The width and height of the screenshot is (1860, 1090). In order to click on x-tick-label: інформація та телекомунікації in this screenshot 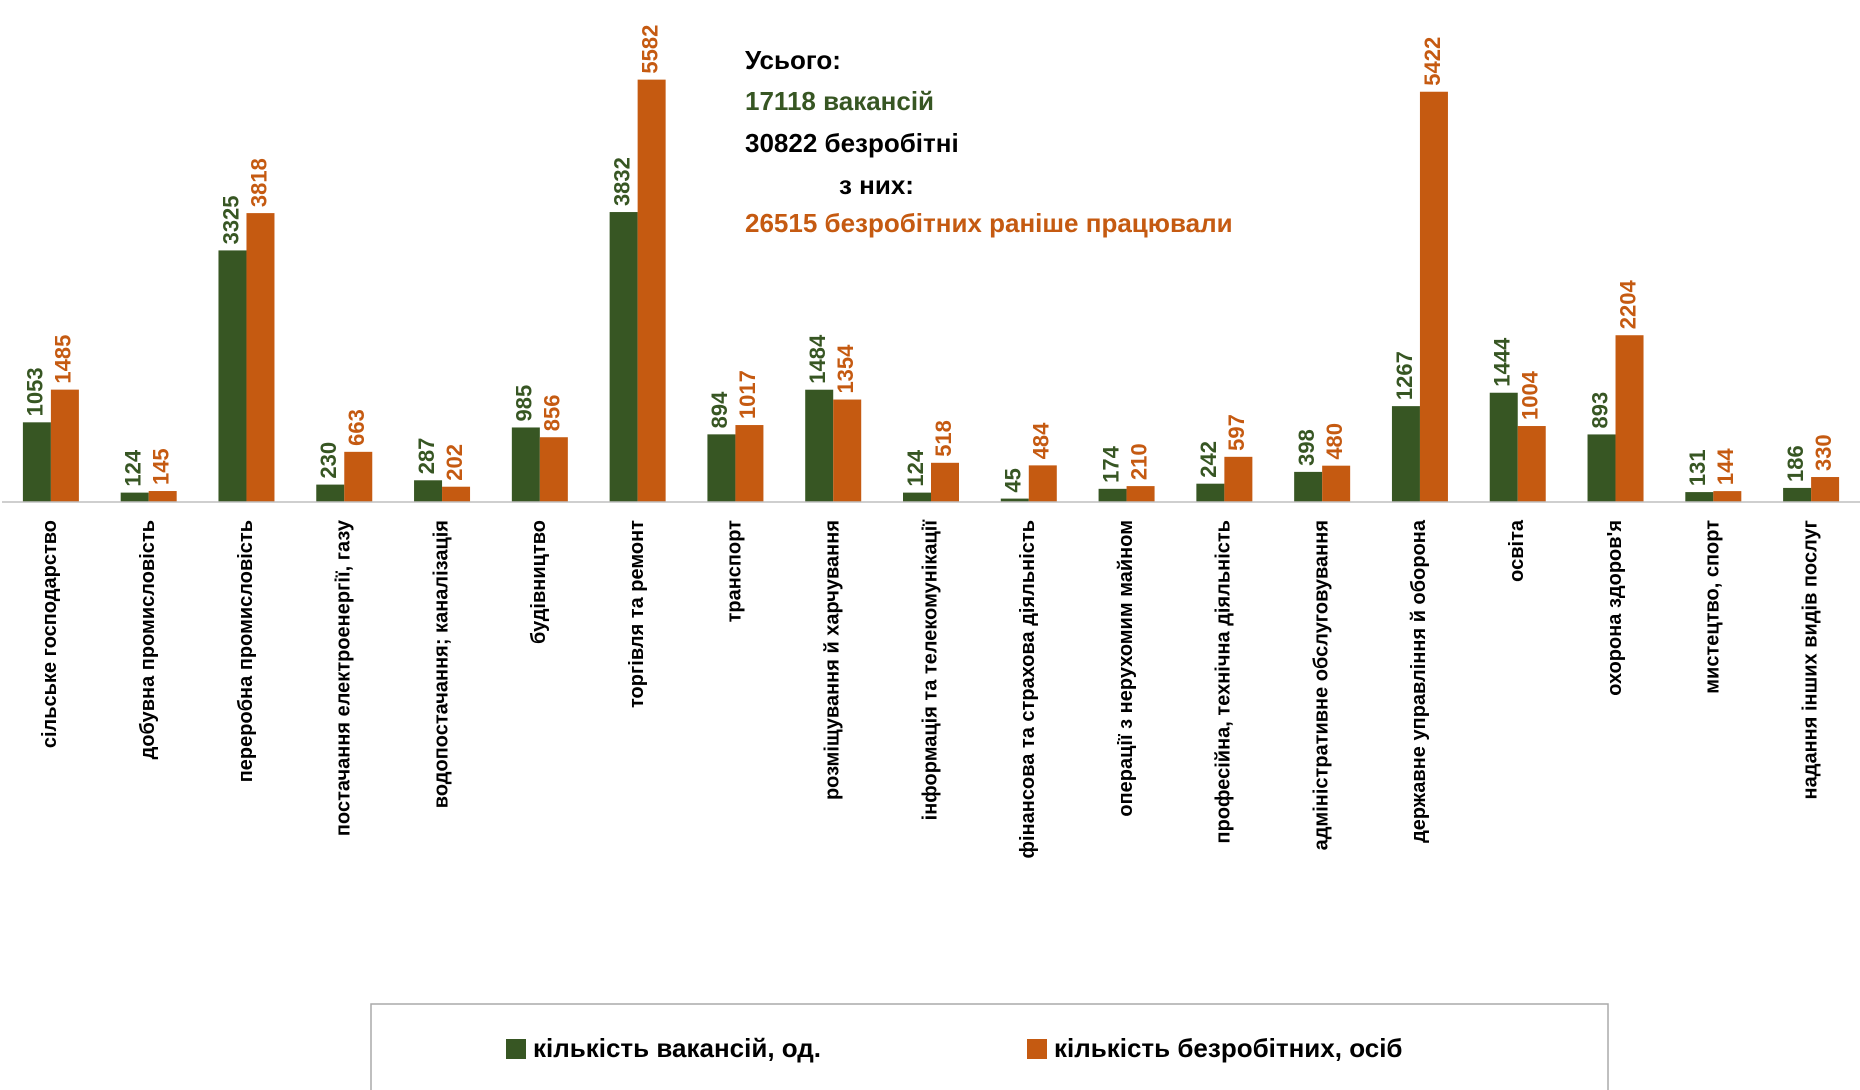, I will do `click(930, 670)`.